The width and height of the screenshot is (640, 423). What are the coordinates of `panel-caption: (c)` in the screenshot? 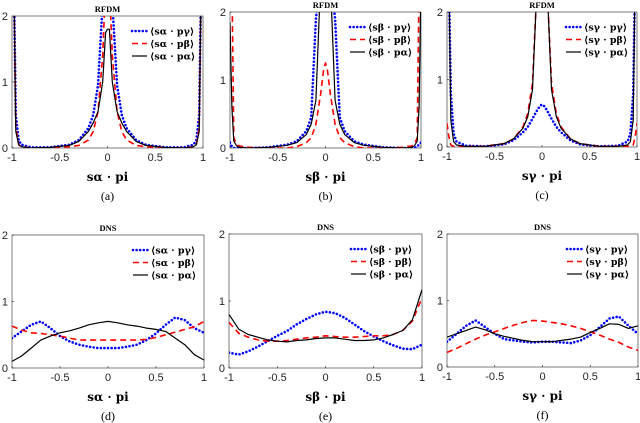 It's located at (541, 195).